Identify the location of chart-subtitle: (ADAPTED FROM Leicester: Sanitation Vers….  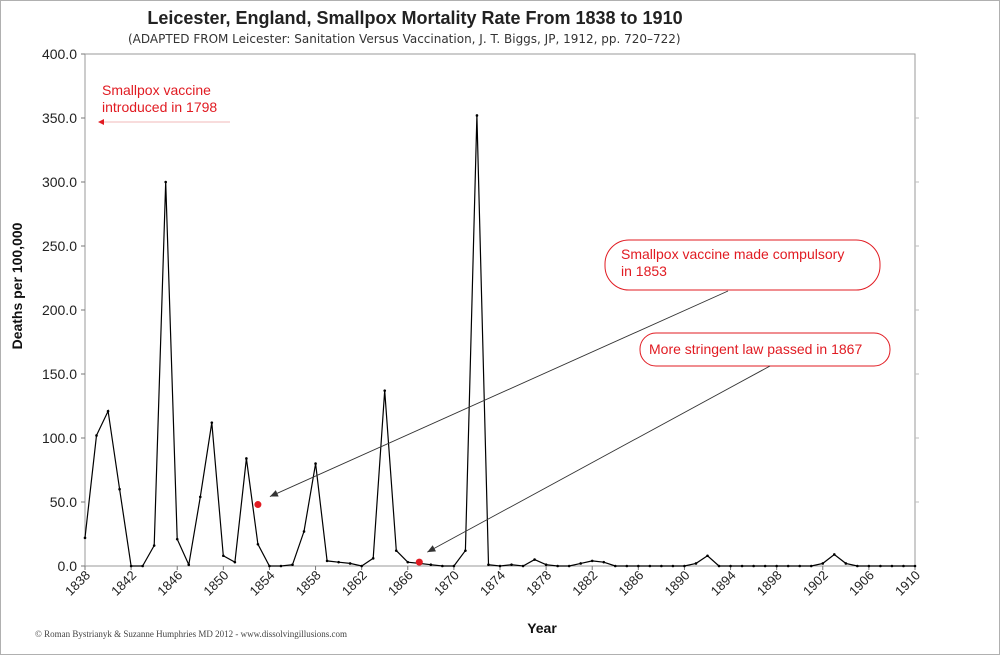
(404, 39).